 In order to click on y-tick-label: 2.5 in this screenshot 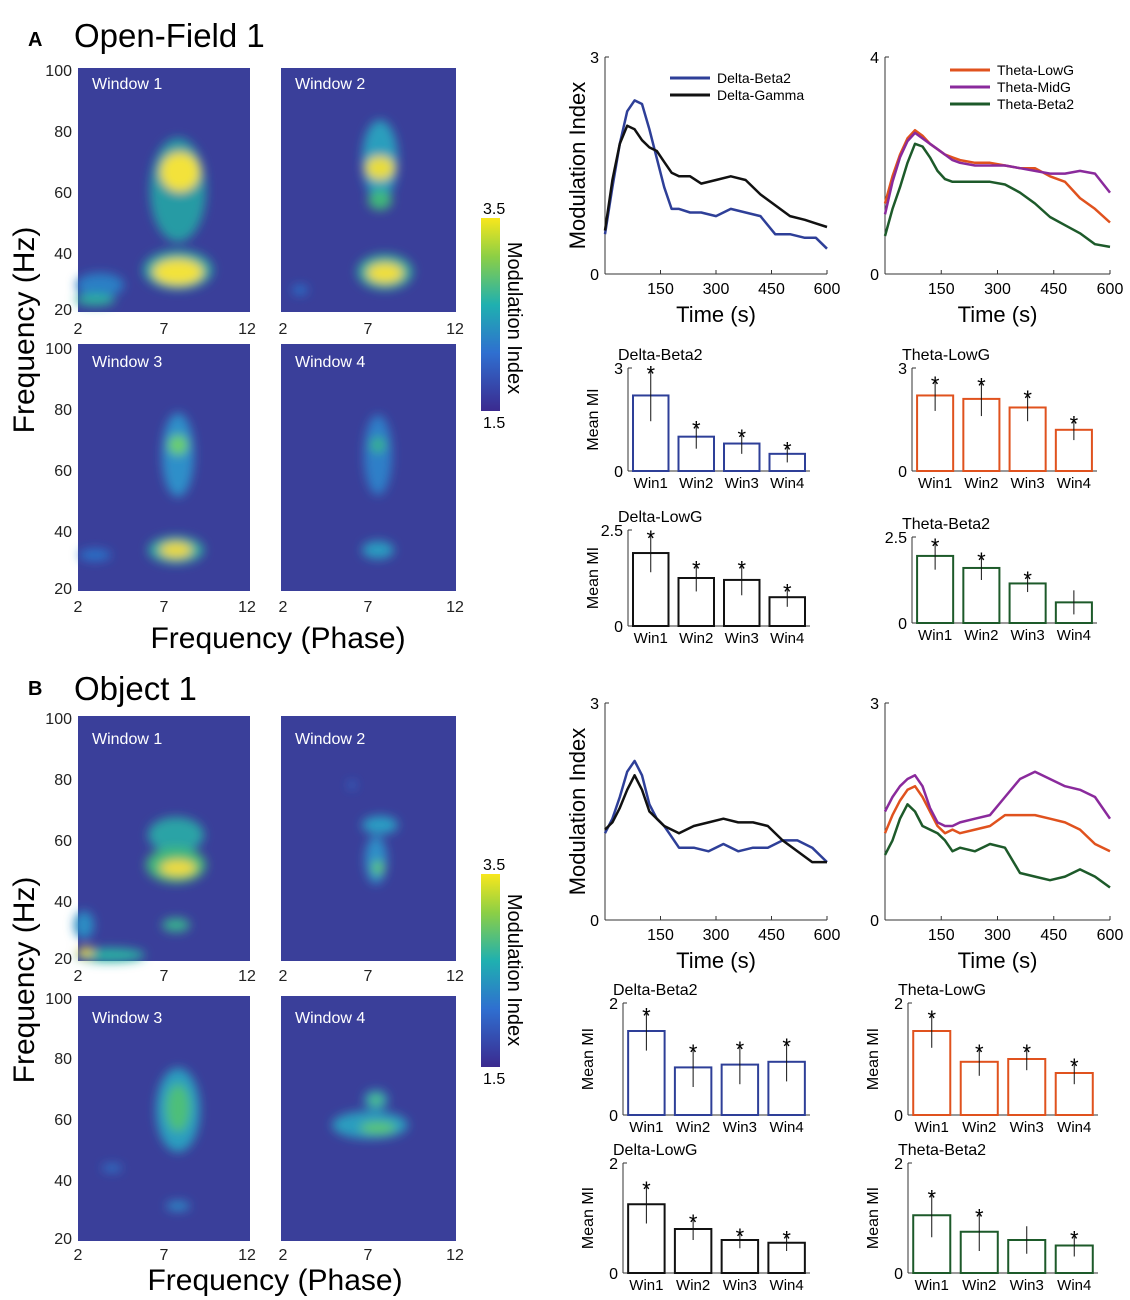, I will do `click(612, 531)`.